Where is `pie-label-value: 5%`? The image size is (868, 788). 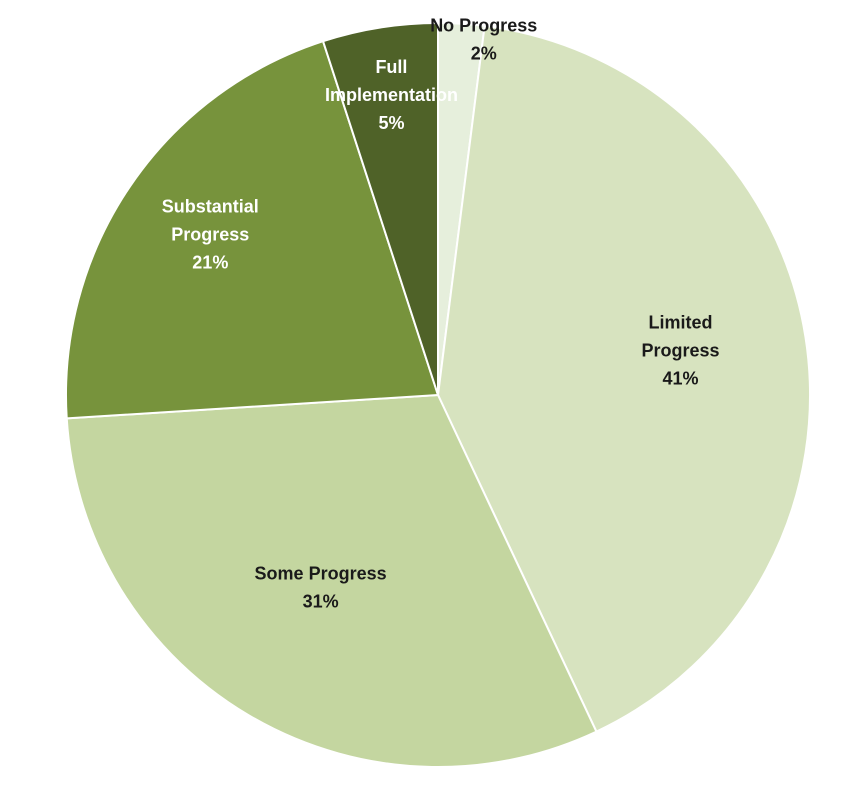
pie-label-value: 5% is located at coordinates (391, 123).